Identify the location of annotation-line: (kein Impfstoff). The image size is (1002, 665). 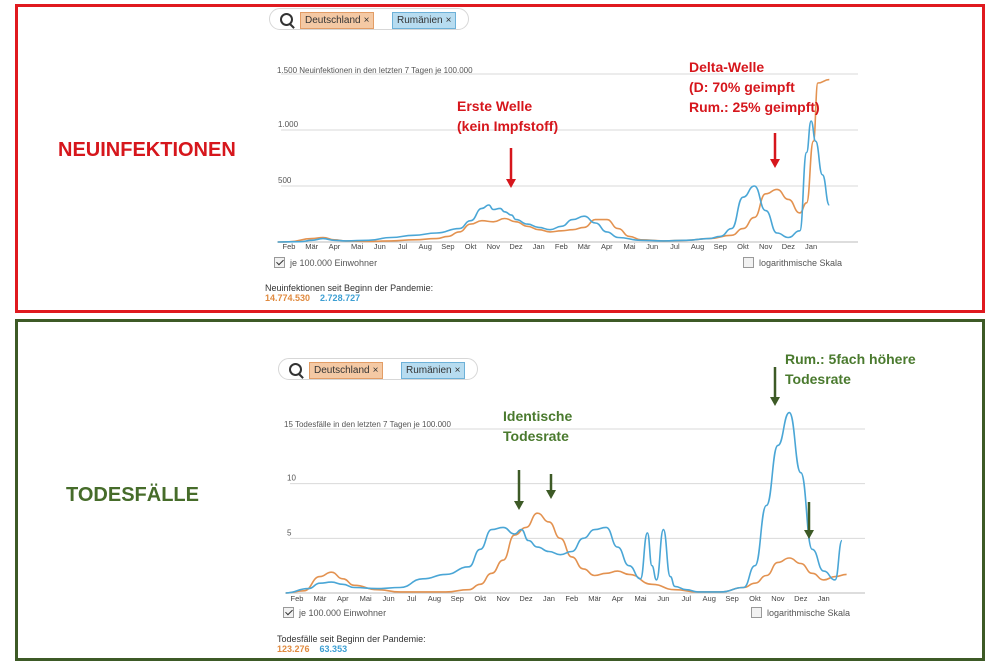
(508, 126).